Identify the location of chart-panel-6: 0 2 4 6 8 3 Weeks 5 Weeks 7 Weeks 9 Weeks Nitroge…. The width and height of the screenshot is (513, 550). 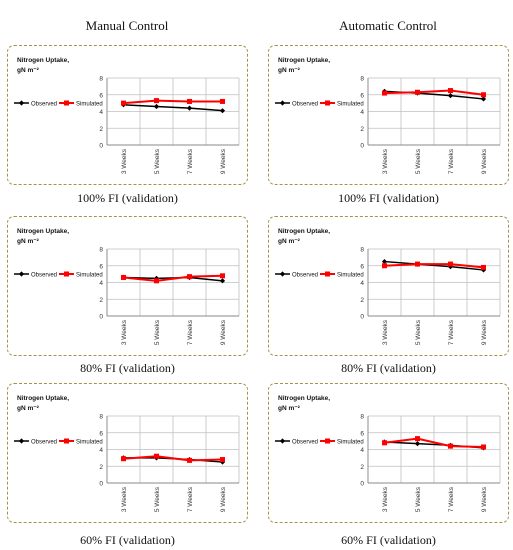
(388, 453).